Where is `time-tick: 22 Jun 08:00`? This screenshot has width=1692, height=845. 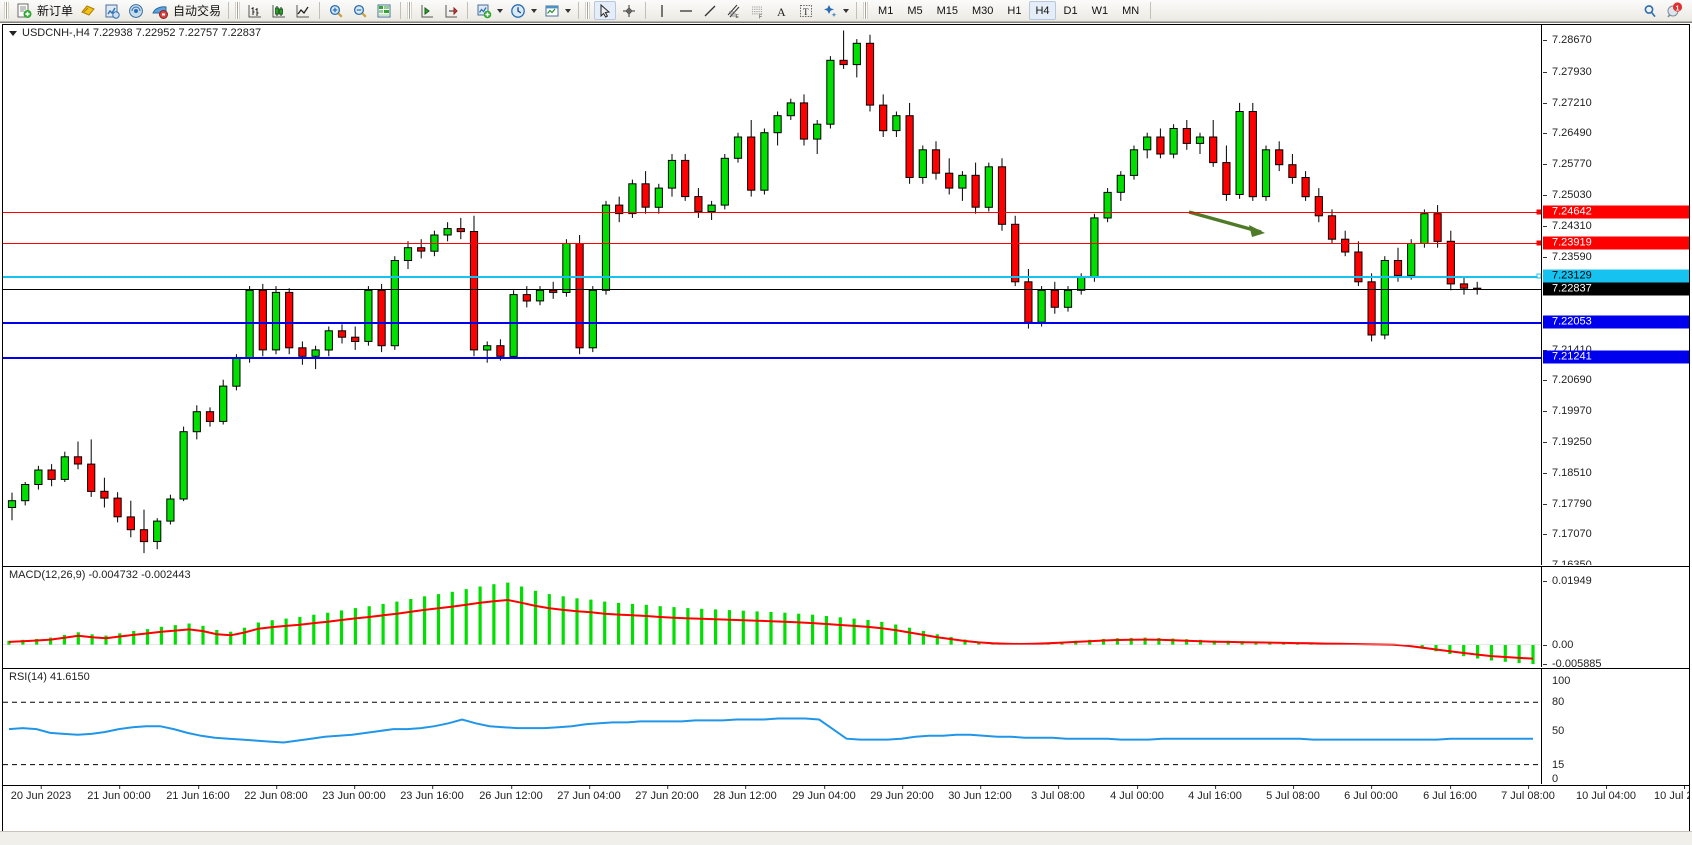 time-tick: 22 Jun 08:00 is located at coordinates (276, 794).